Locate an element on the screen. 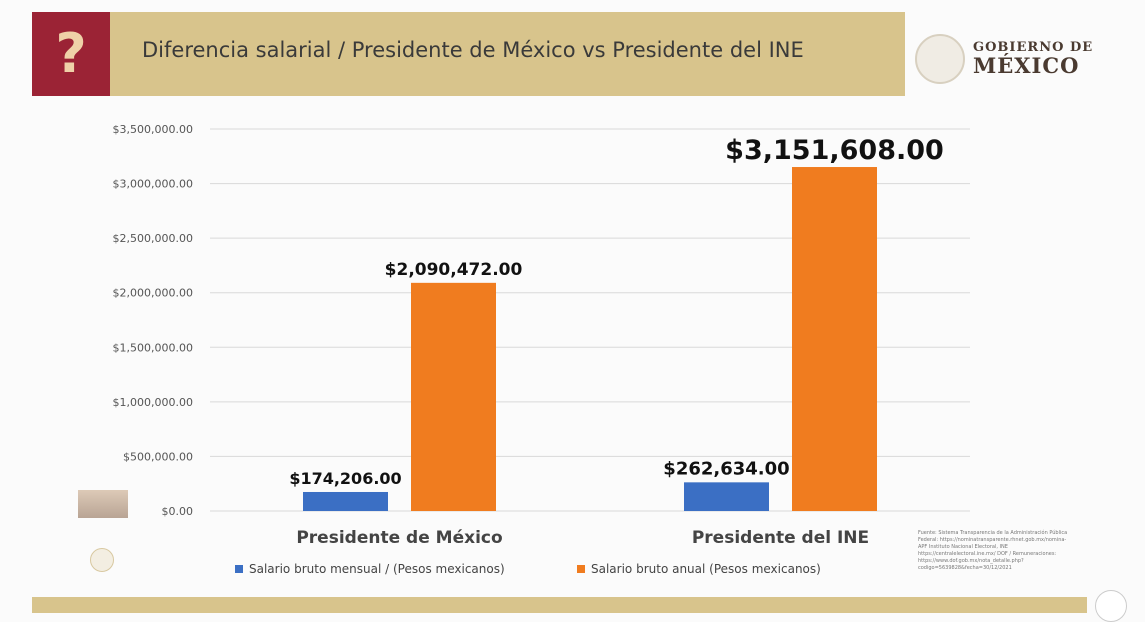 This screenshot has width=1145, height=622. legend-item-anual: Salario bruto anual (Pesos mexicanos) is located at coordinates (699, 569).